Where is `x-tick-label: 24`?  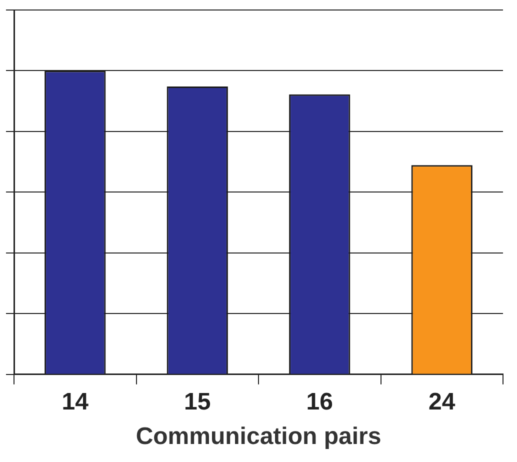
x-tick-label: 24 is located at coordinates (442, 402).